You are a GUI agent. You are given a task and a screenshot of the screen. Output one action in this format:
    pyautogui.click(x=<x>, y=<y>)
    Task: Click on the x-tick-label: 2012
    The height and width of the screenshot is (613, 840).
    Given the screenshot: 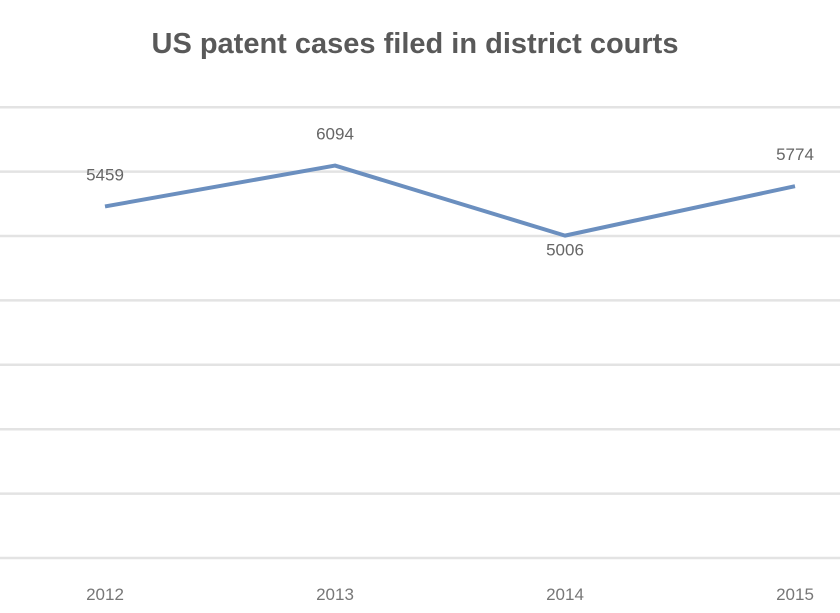 What is the action you would take?
    pyautogui.click(x=105, y=594)
    